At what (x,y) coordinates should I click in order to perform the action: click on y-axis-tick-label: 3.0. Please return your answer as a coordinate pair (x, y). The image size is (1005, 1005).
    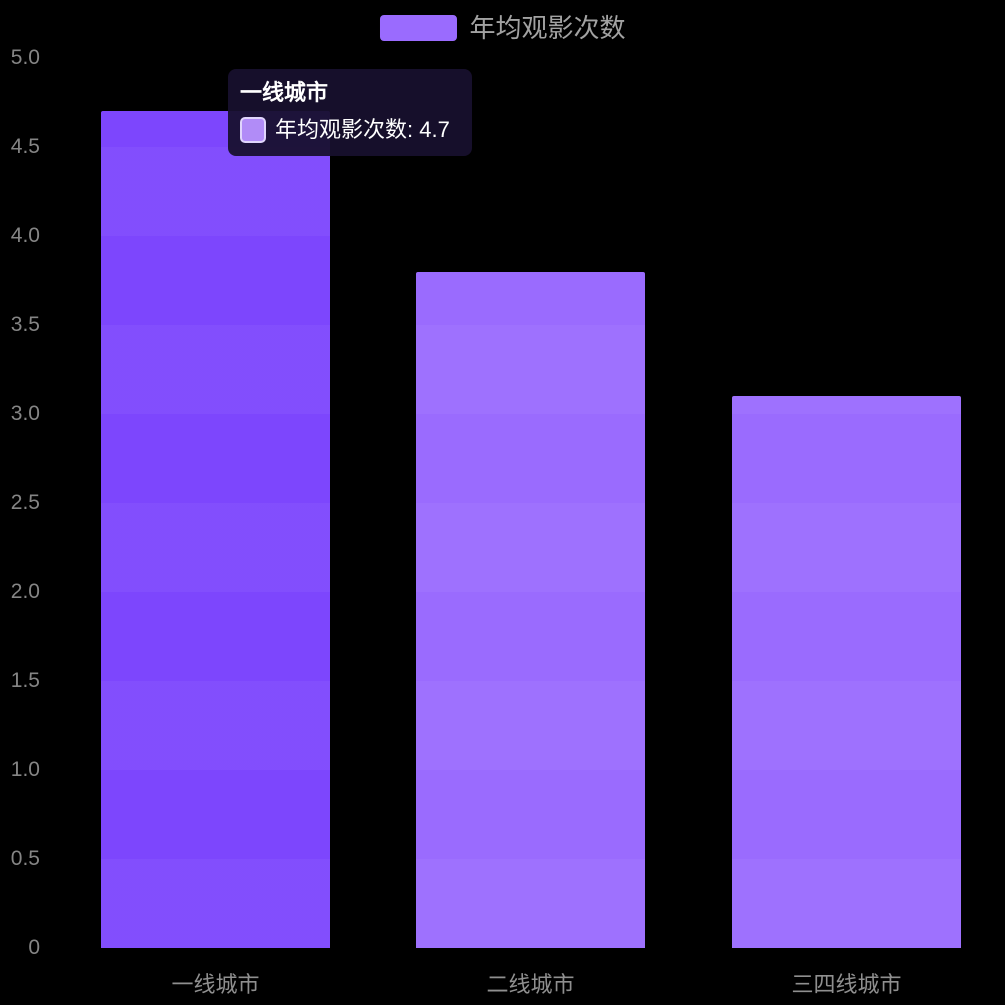
    Looking at the image, I should click on (25, 413).